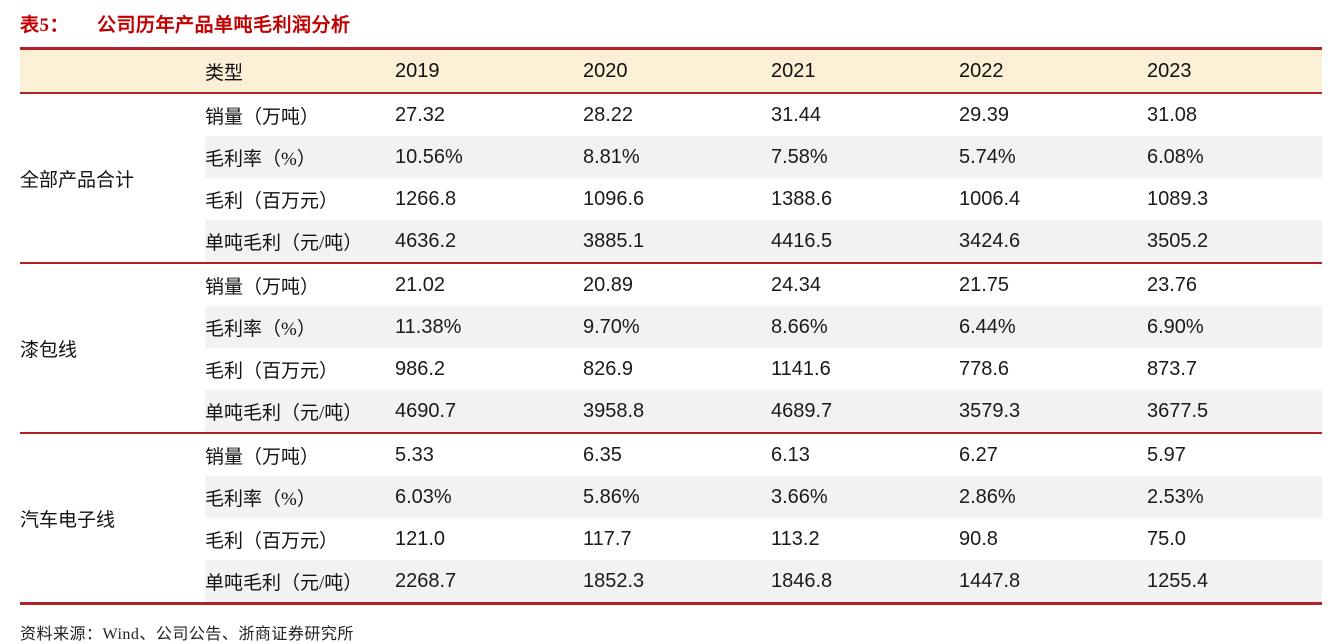  Describe the element at coordinates (1178, 198) in the screenshot. I see `cell-value: 1089.3` at that location.